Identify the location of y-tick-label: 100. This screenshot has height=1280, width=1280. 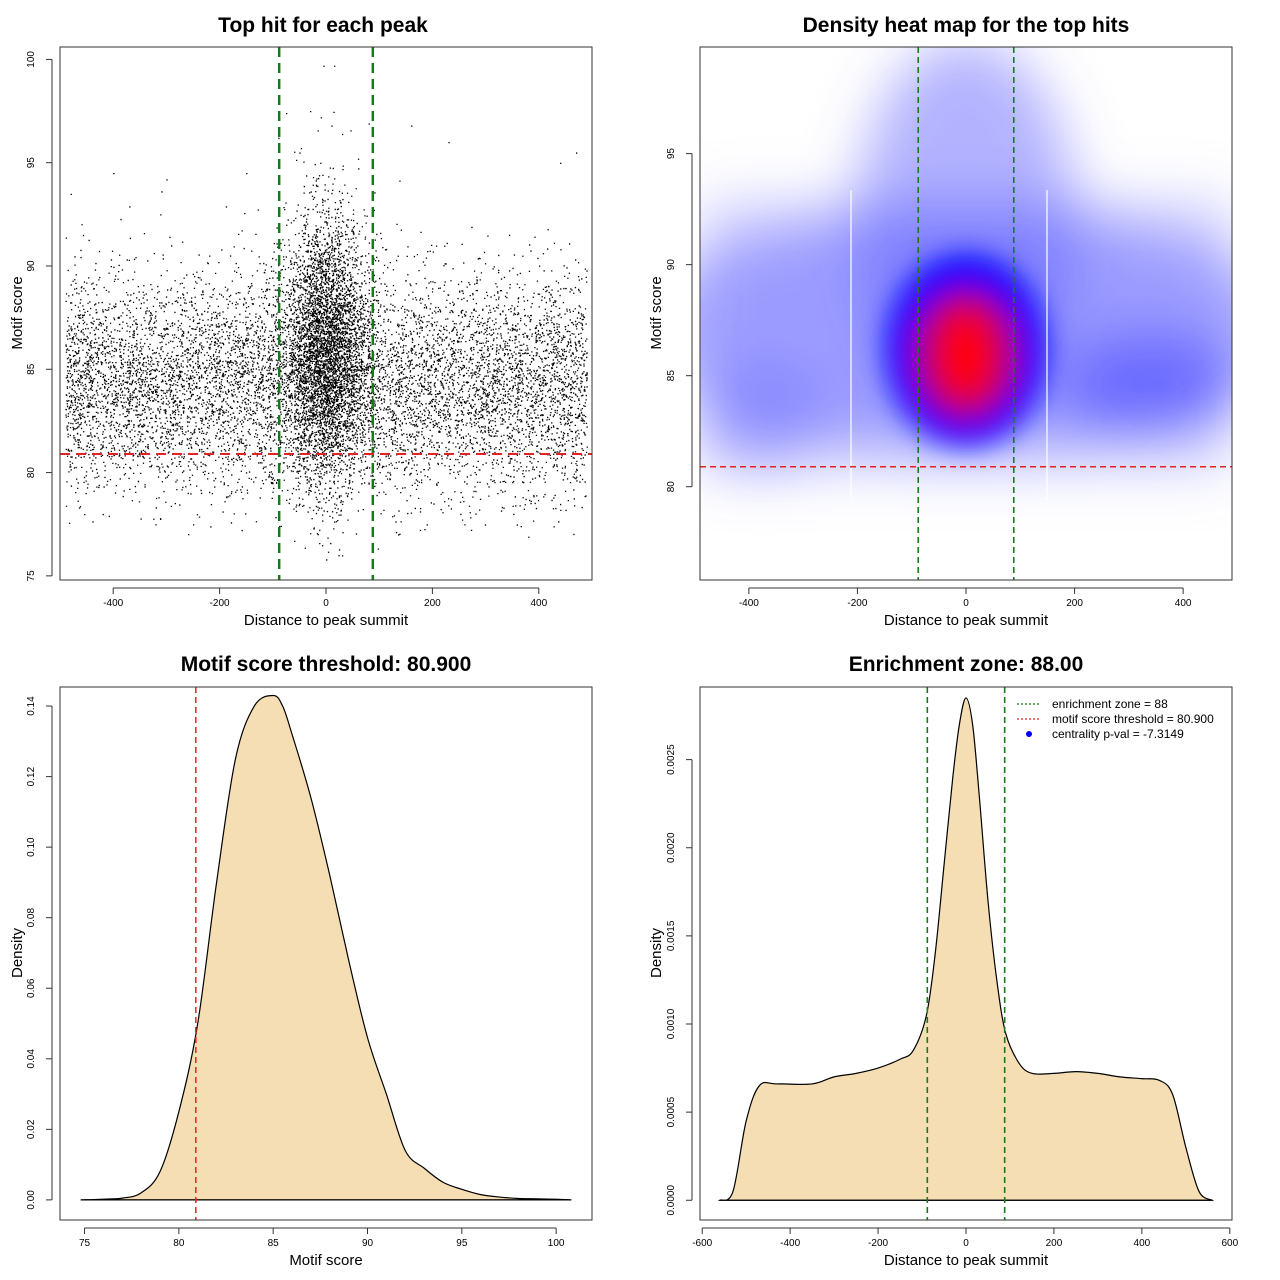
(31, 59).